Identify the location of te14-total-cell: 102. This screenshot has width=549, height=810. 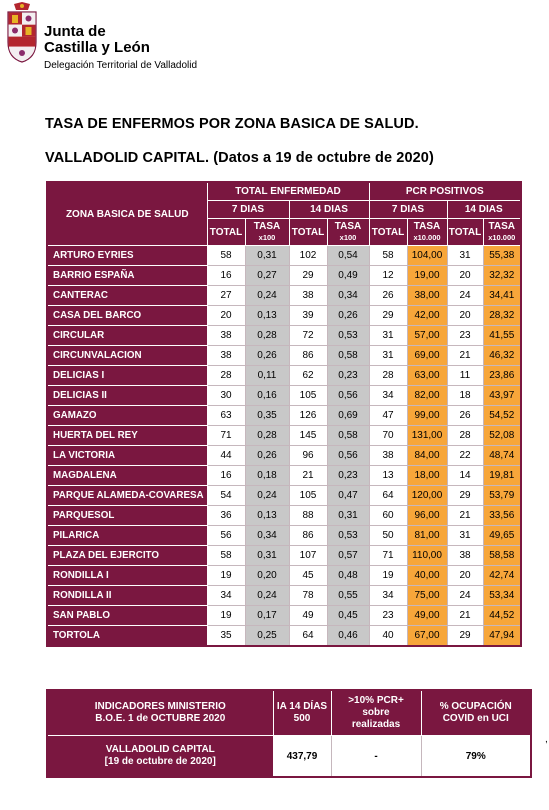
(308, 255).